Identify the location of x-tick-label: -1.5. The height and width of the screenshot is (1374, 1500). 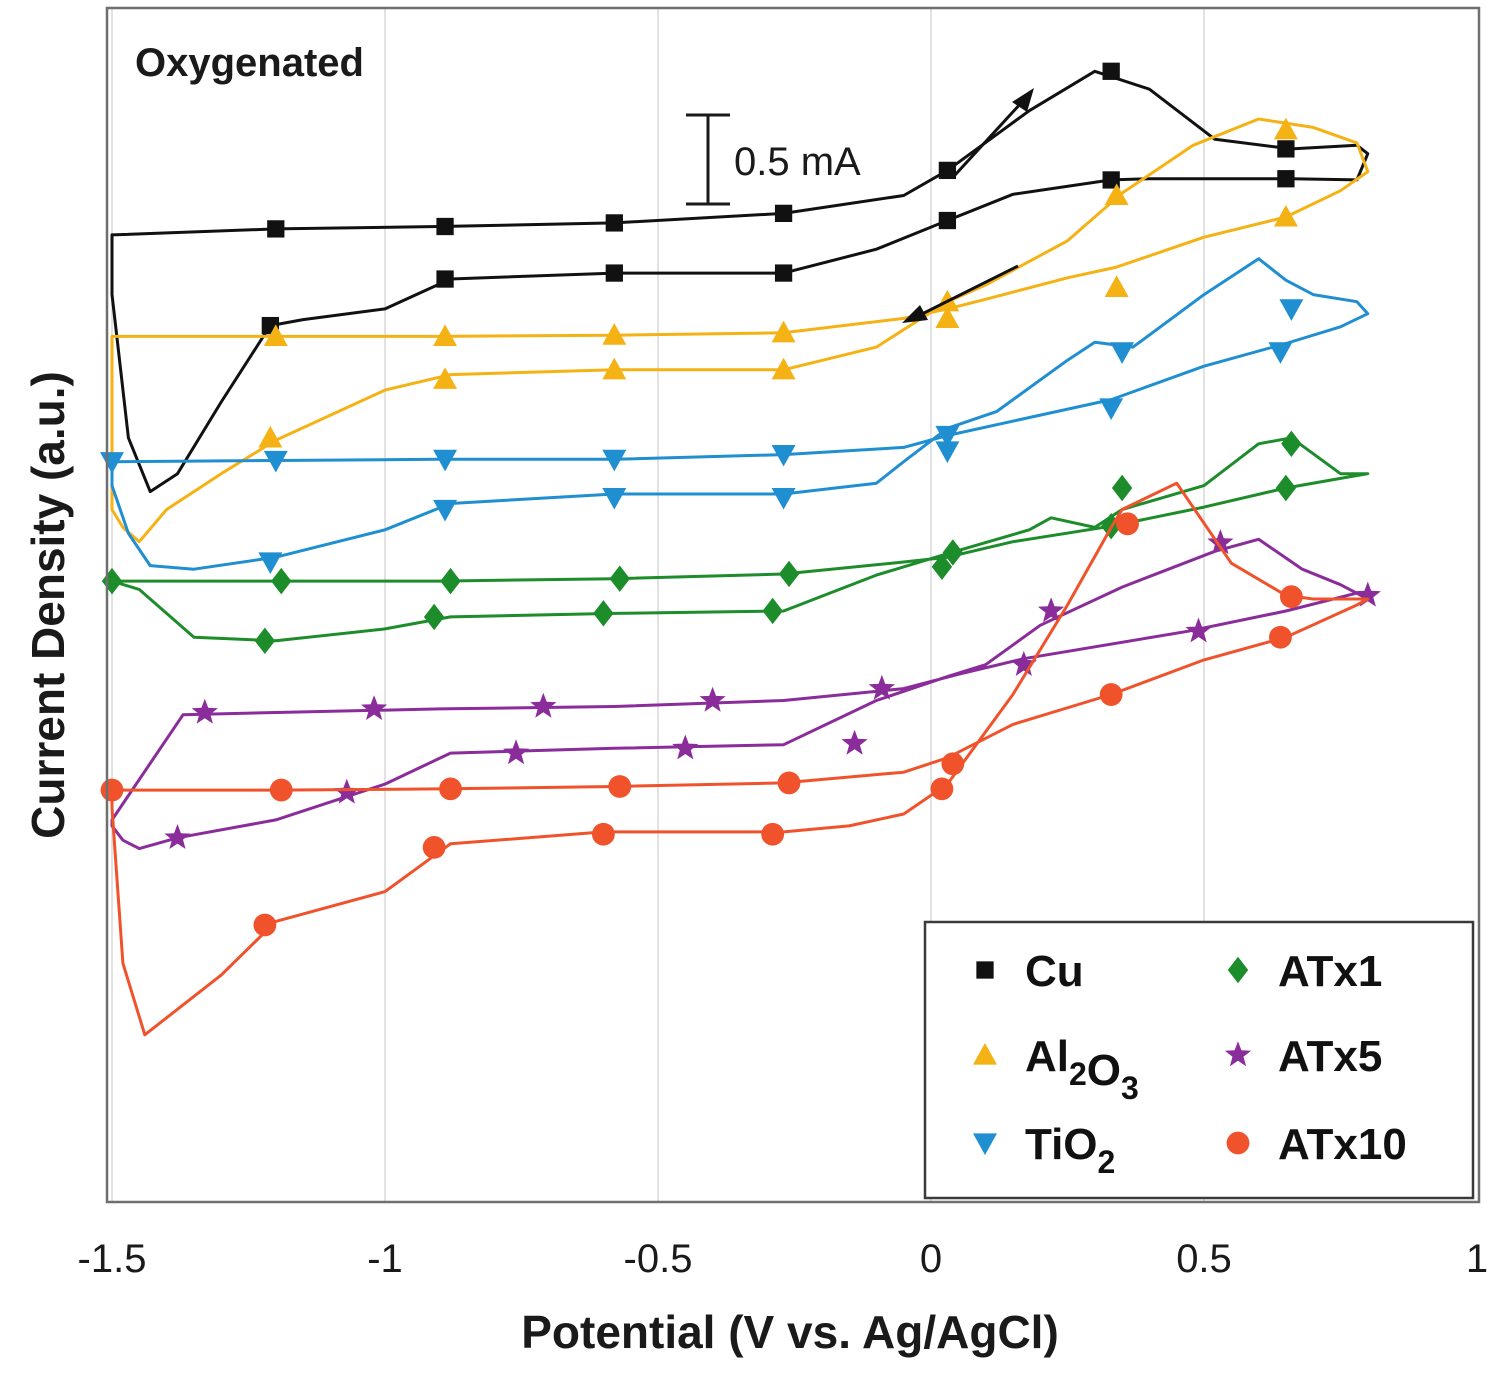
(112, 1259).